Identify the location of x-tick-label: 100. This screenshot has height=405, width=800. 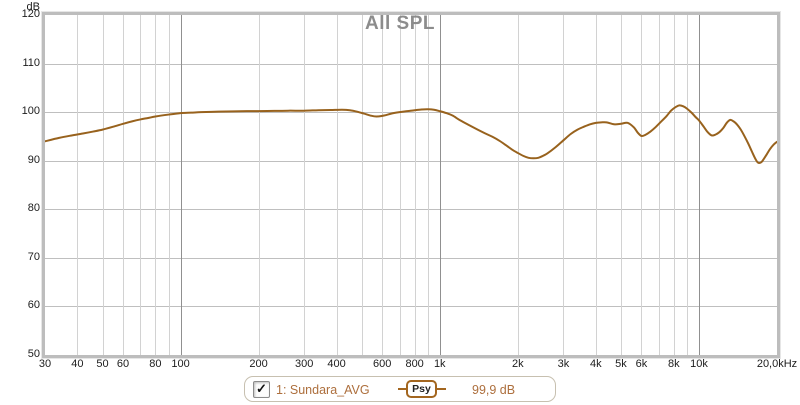
(180, 364).